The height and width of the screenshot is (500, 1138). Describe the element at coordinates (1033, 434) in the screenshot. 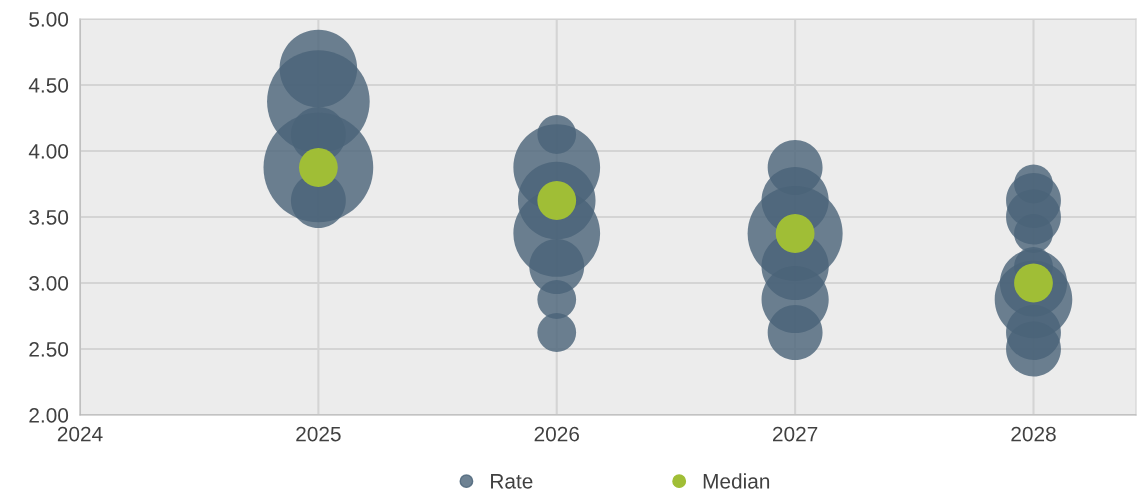

I see `x-tick-label: 2028` at that location.